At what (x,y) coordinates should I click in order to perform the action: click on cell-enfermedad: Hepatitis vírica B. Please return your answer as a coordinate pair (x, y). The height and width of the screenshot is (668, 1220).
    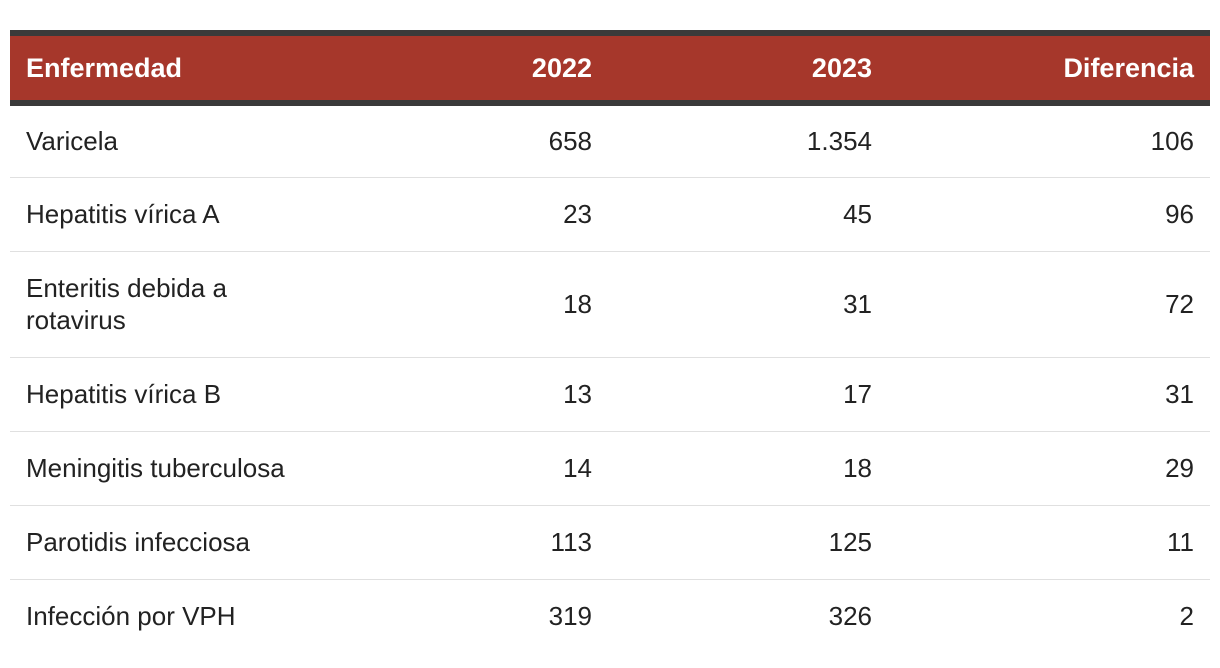
    Looking at the image, I should click on (169, 394).